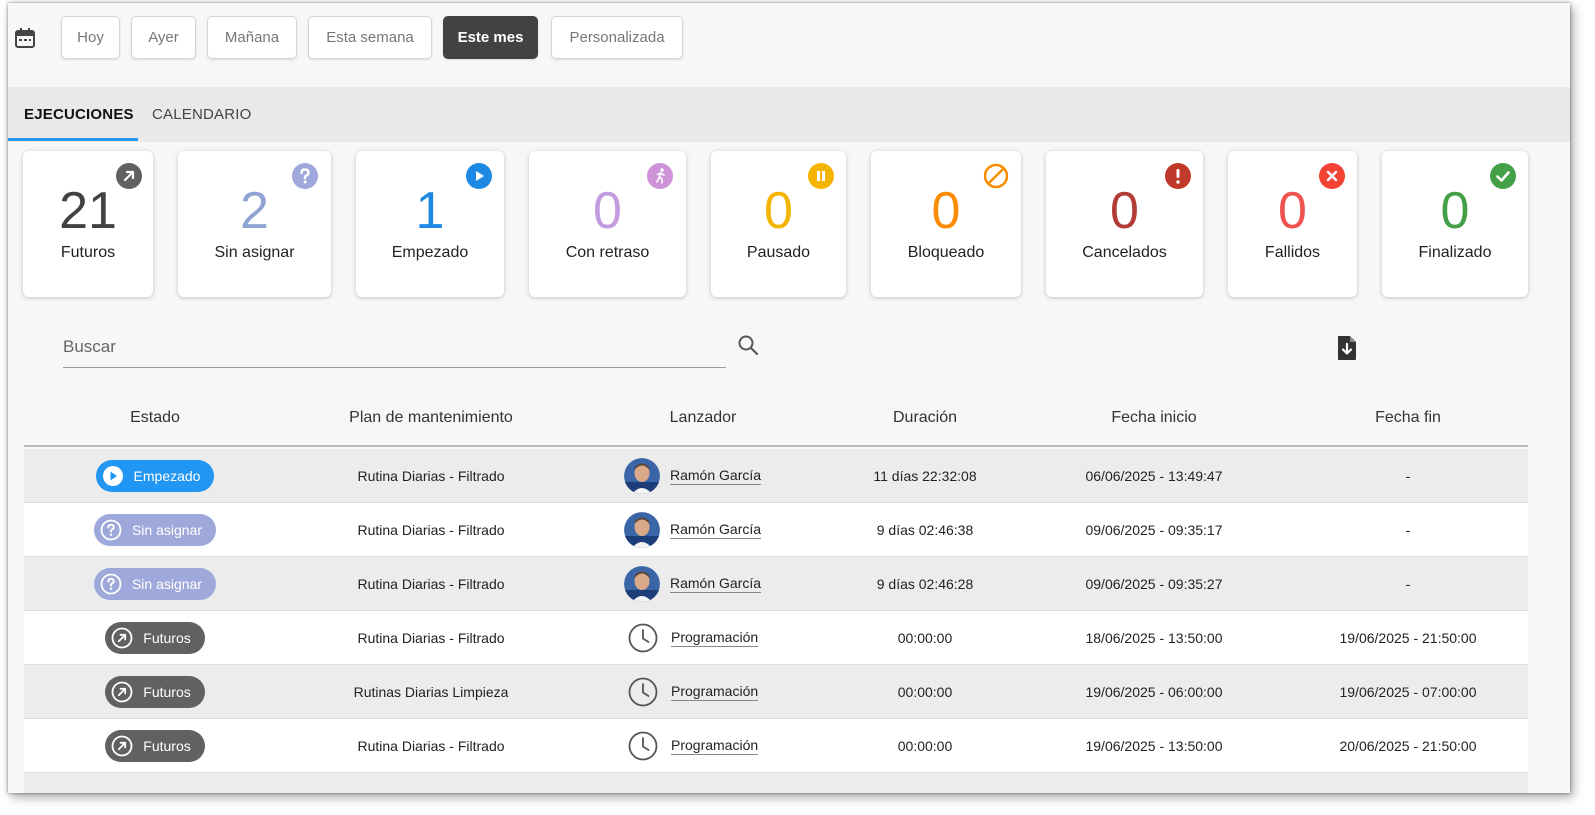  What do you see at coordinates (789, 114) in the screenshot?
I see `tab-bar: EJECUCIONES CALENDARIO` at bounding box center [789, 114].